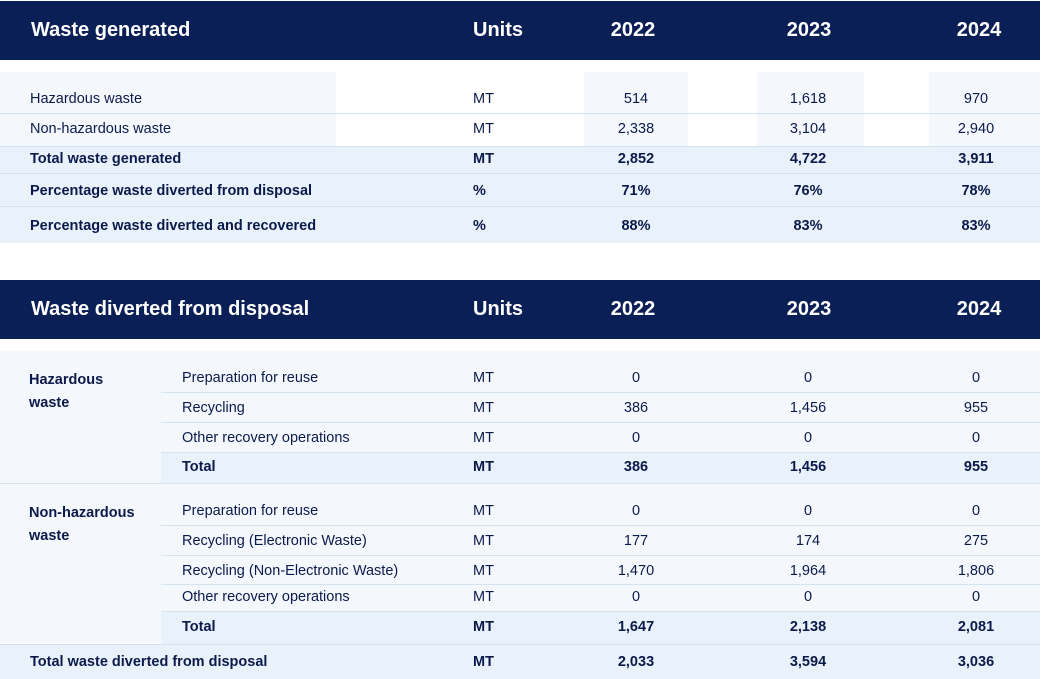 The height and width of the screenshot is (679, 1042). What do you see at coordinates (809, 30) in the screenshot?
I see `table1-col-header: 2023` at bounding box center [809, 30].